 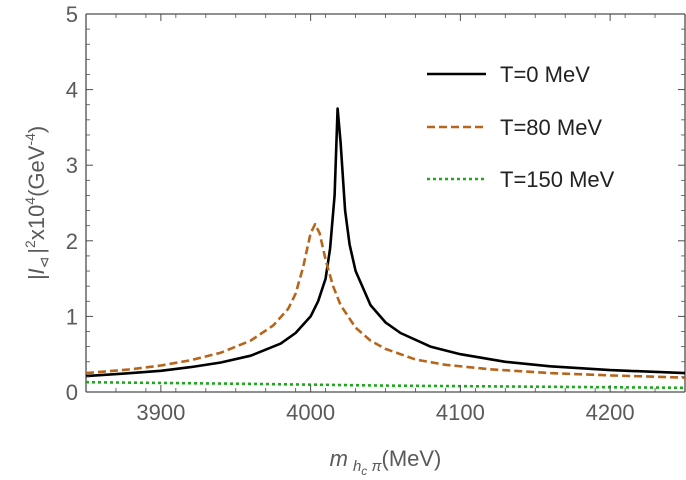 I want to click on y-tick-label: 1, so click(x=72, y=316).